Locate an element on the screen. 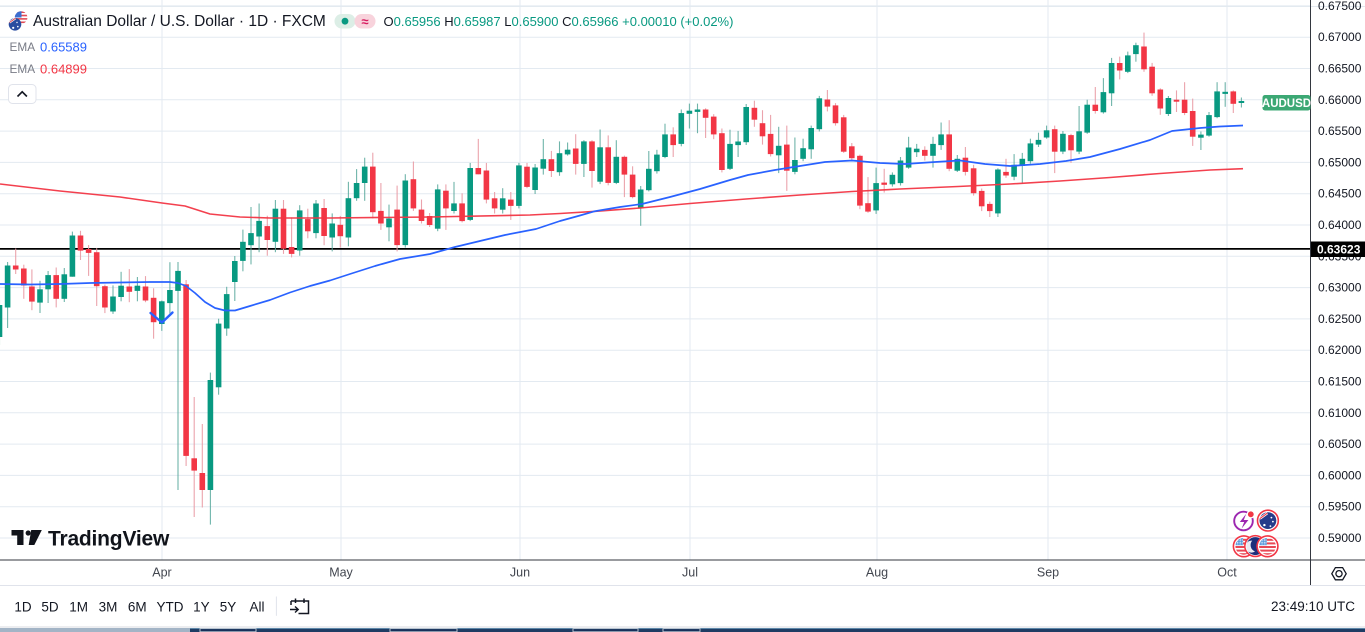  svg-text: 1M is located at coordinates (78, 607).